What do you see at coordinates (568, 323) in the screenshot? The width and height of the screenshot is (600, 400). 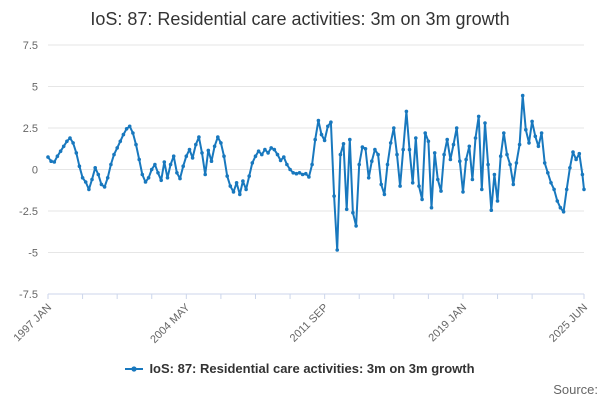 I see `x-axis-label: 2025 JUN` at bounding box center [568, 323].